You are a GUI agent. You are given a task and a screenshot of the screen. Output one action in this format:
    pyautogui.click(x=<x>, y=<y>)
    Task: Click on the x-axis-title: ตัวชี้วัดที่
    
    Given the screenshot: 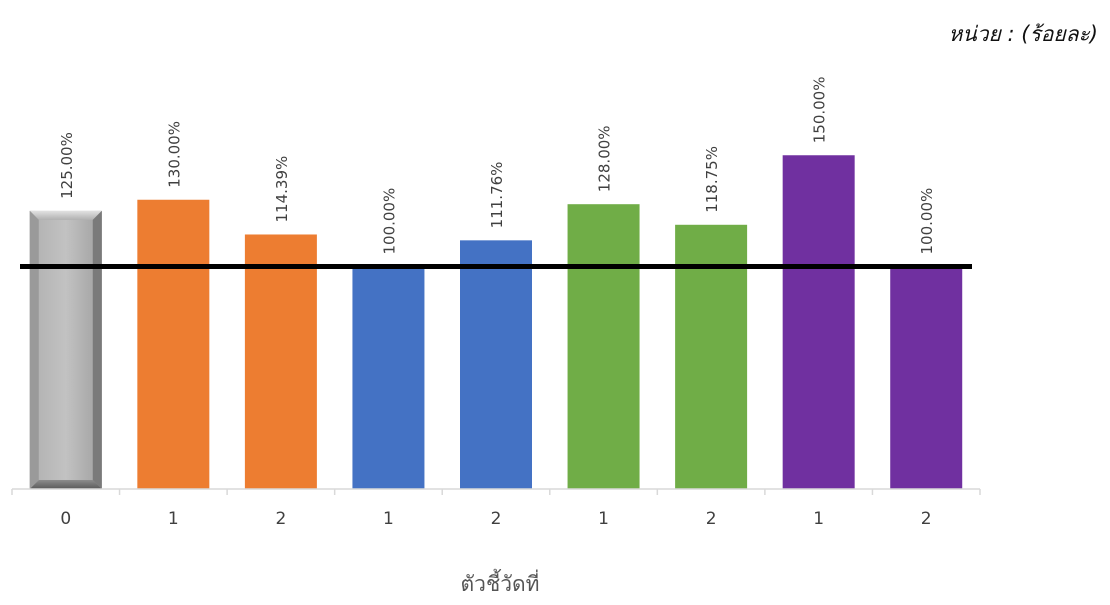 What is the action you would take?
    pyautogui.click(x=500, y=584)
    